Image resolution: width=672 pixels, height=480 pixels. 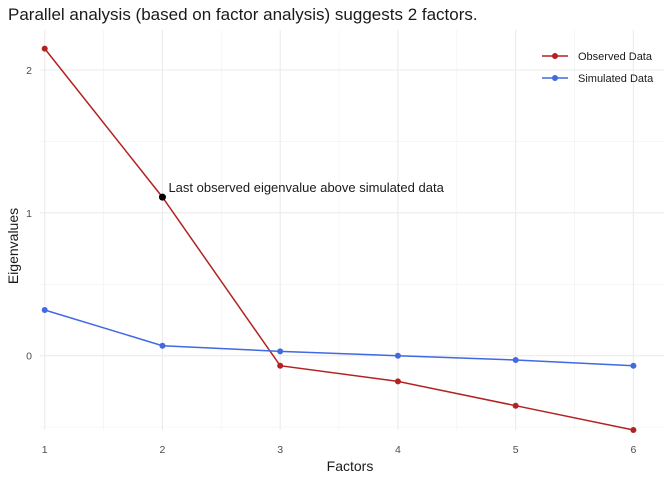 What do you see at coordinates (555, 56) in the screenshot?
I see `legend-key-observed-point` at bounding box center [555, 56].